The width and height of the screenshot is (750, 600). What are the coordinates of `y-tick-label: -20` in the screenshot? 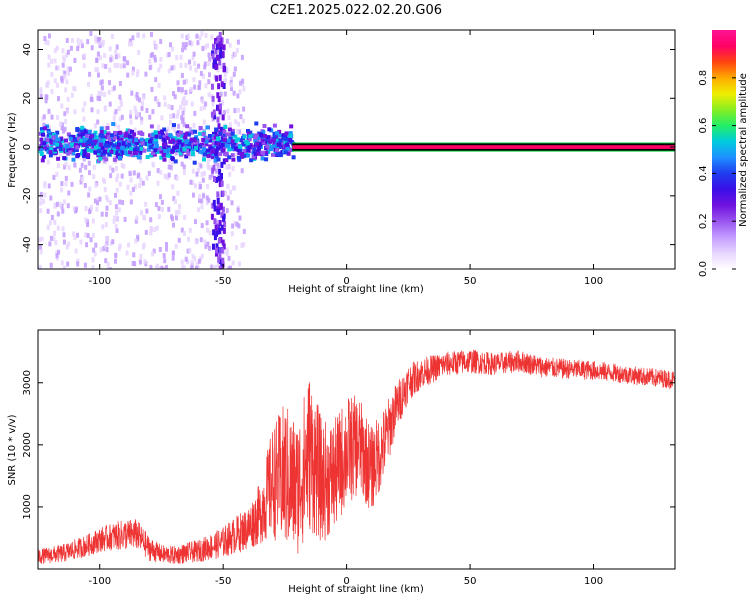 It's located at (27, 196).